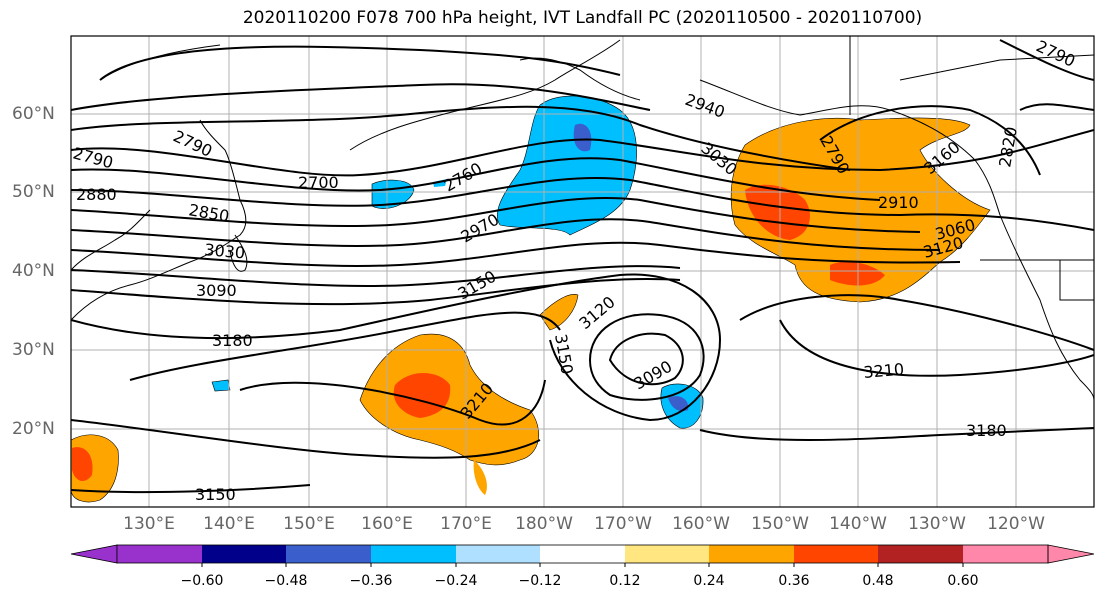 This screenshot has width=1105, height=601. I want to click on colorbar-tick-label: −0.48, so click(286, 581).